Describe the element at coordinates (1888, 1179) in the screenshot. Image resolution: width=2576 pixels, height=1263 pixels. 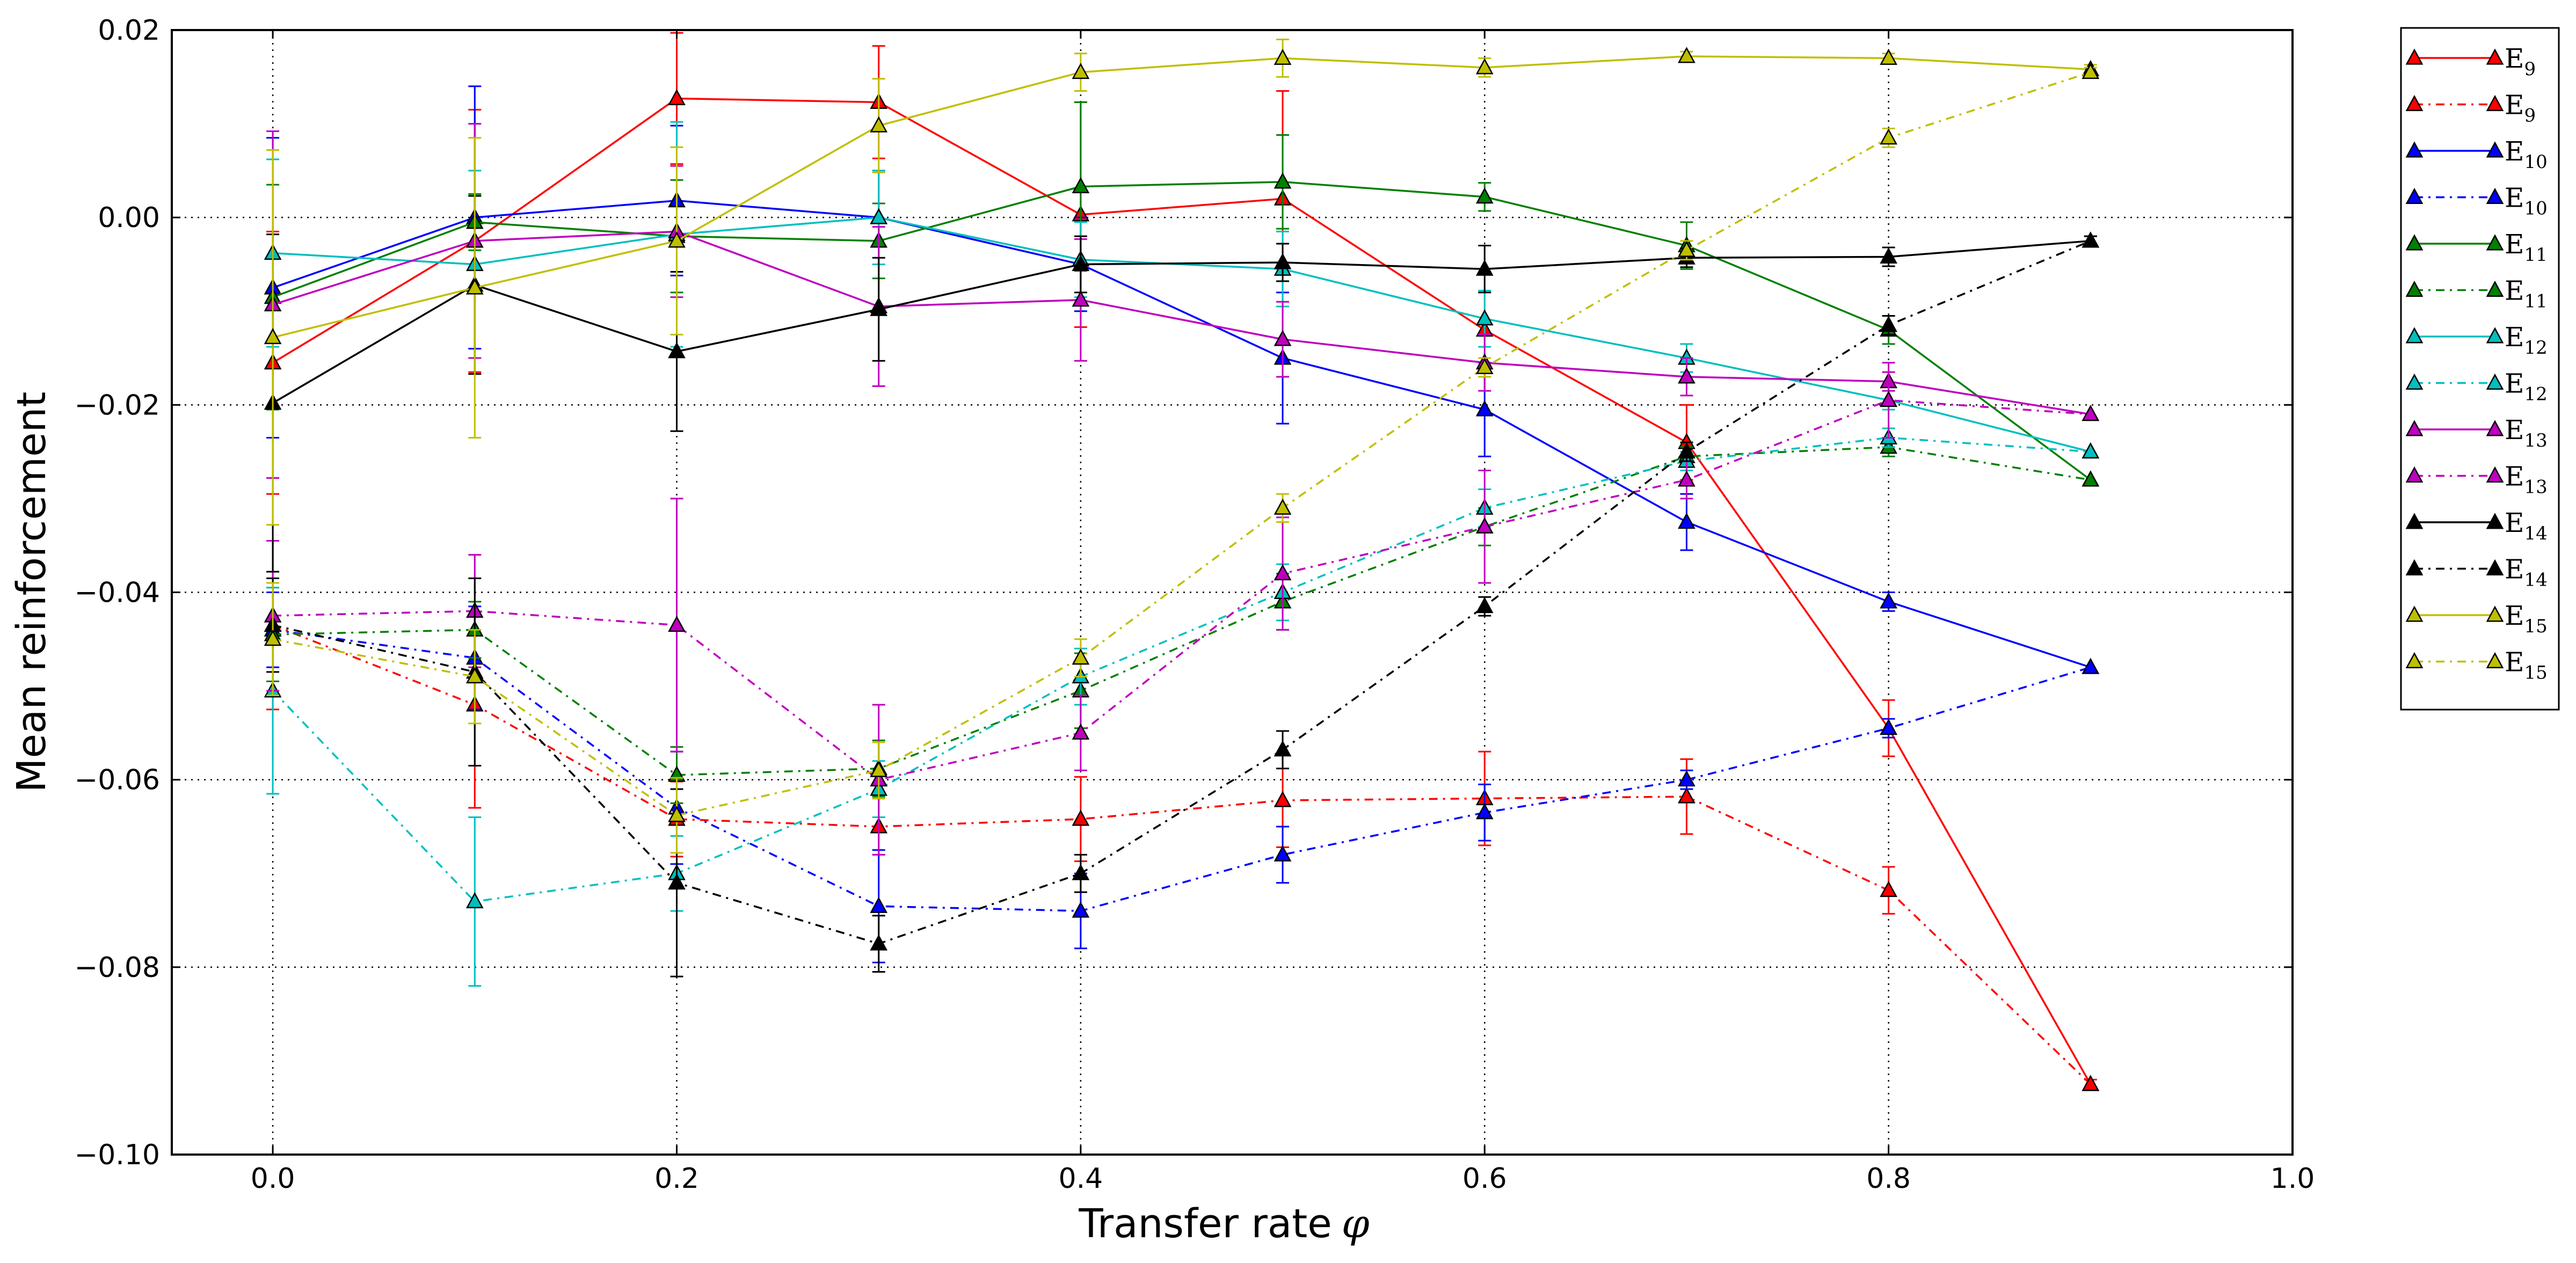
I see `x-tick-label: 0.8` at that location.